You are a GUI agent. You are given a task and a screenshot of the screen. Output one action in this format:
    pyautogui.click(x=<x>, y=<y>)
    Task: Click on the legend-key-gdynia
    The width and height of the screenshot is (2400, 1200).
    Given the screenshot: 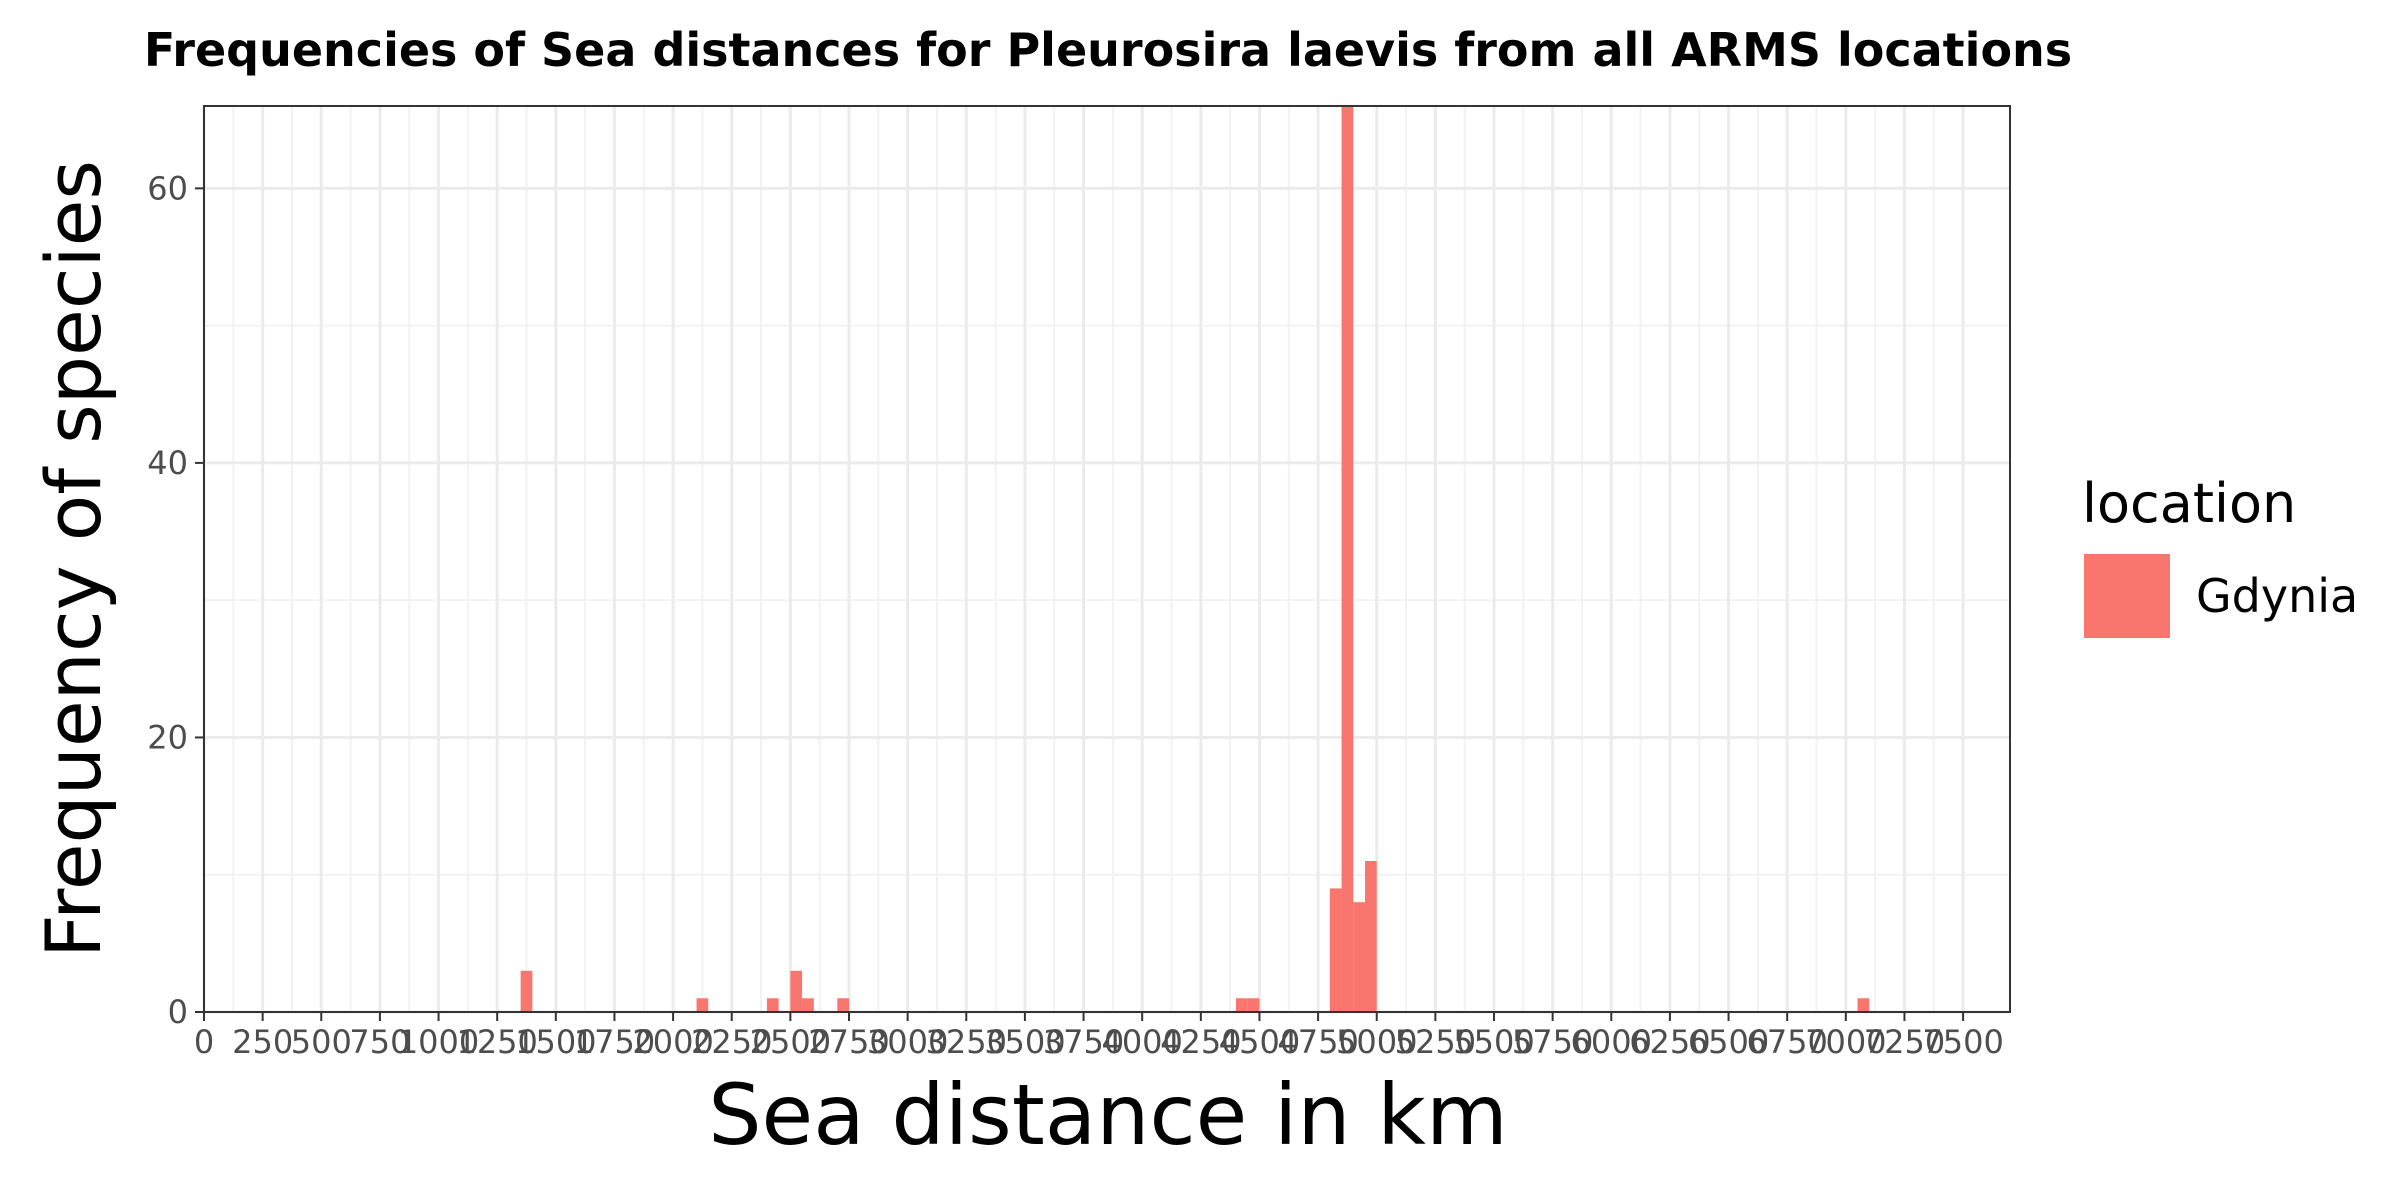 What is the action you would take?
    pyautogui.click(x=2127, y=596)
    